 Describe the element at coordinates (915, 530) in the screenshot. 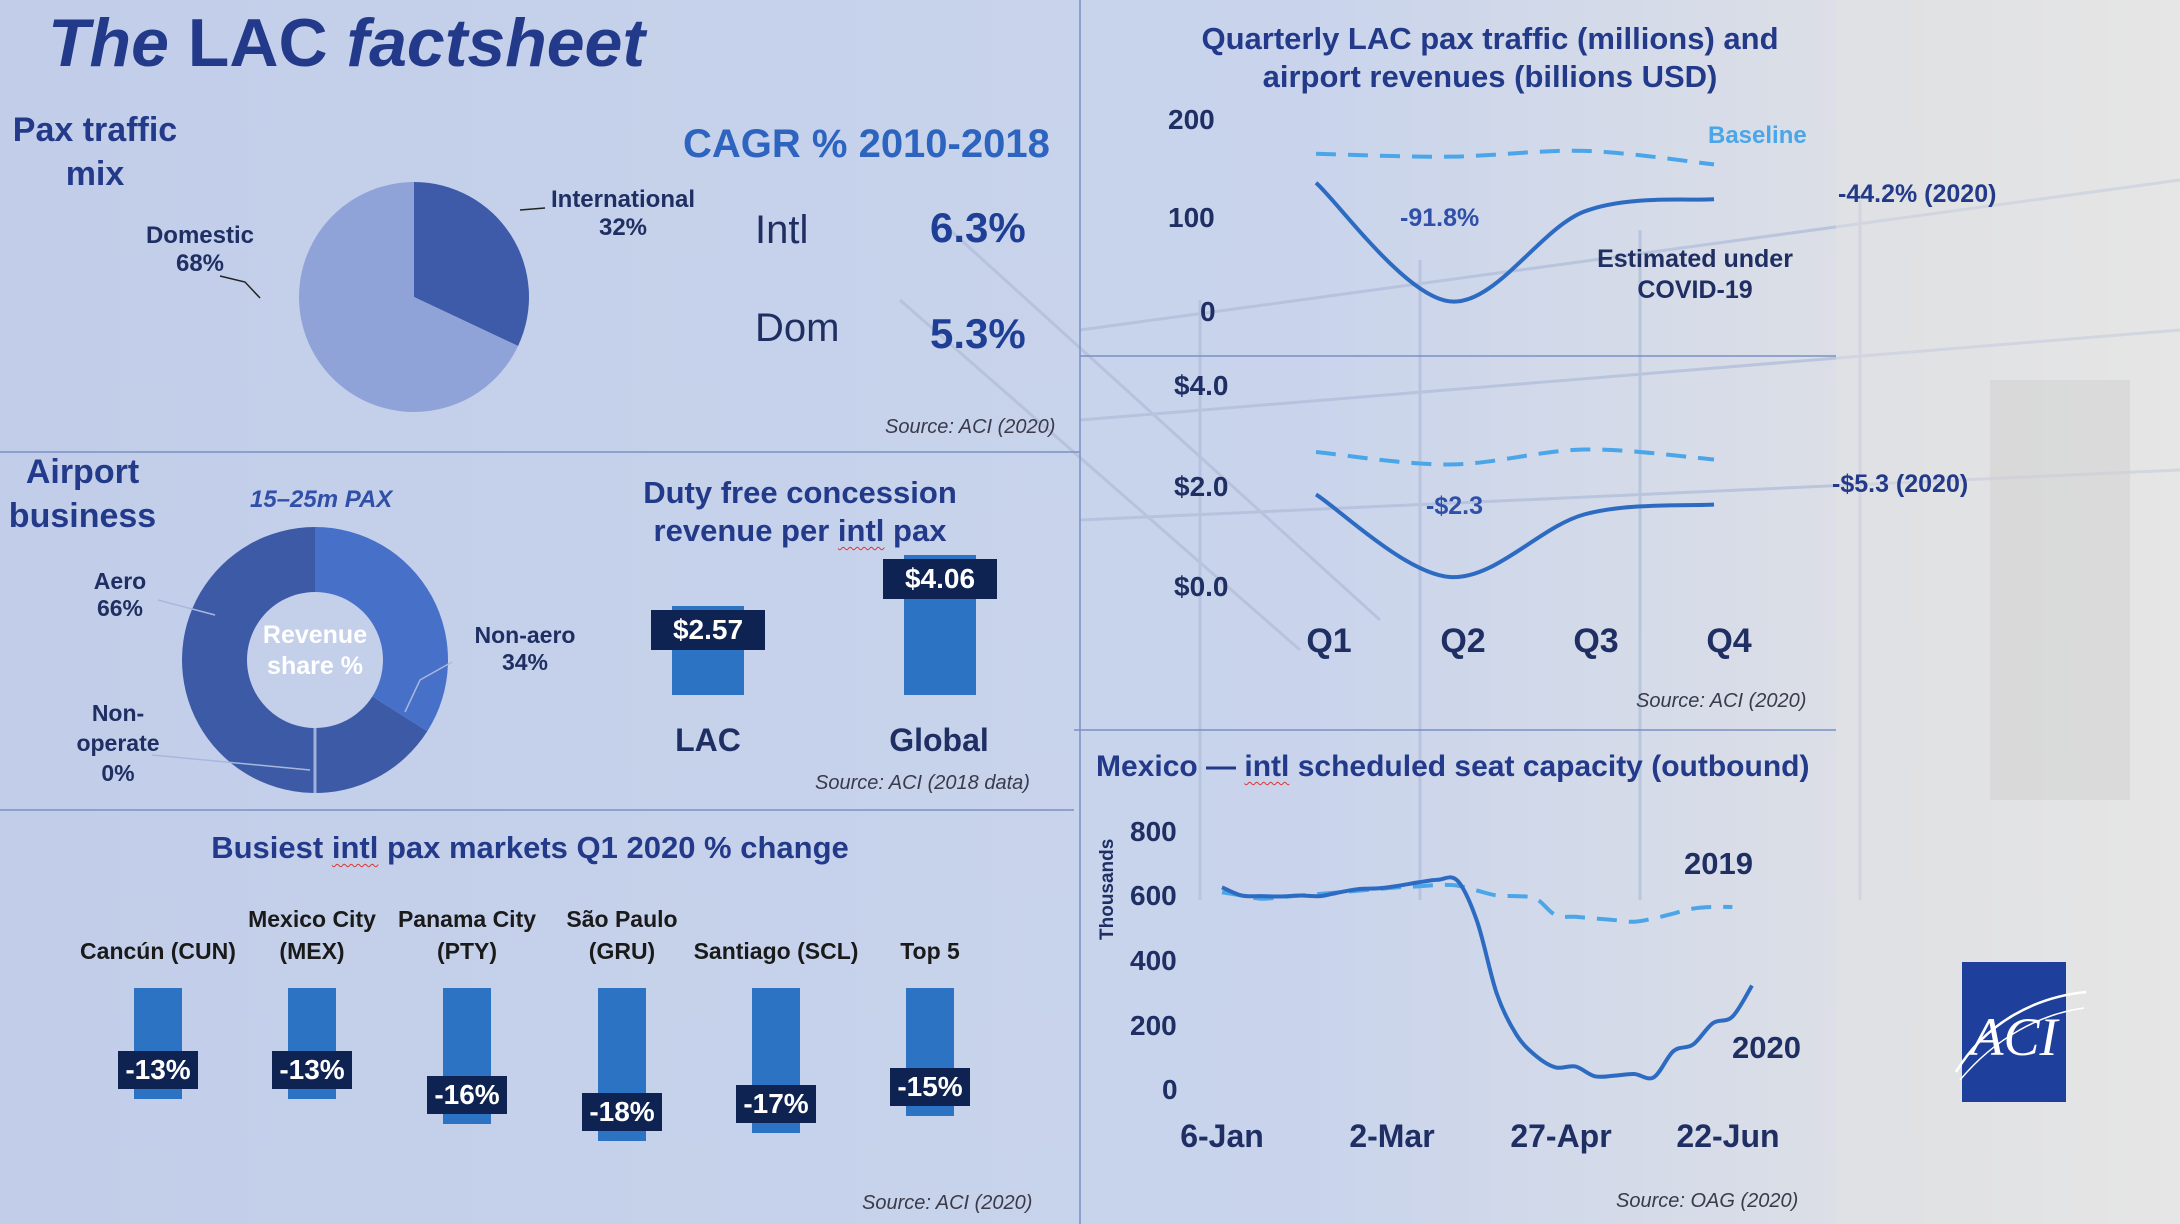

I see `duty-free-title-part-c: pax` at that location.